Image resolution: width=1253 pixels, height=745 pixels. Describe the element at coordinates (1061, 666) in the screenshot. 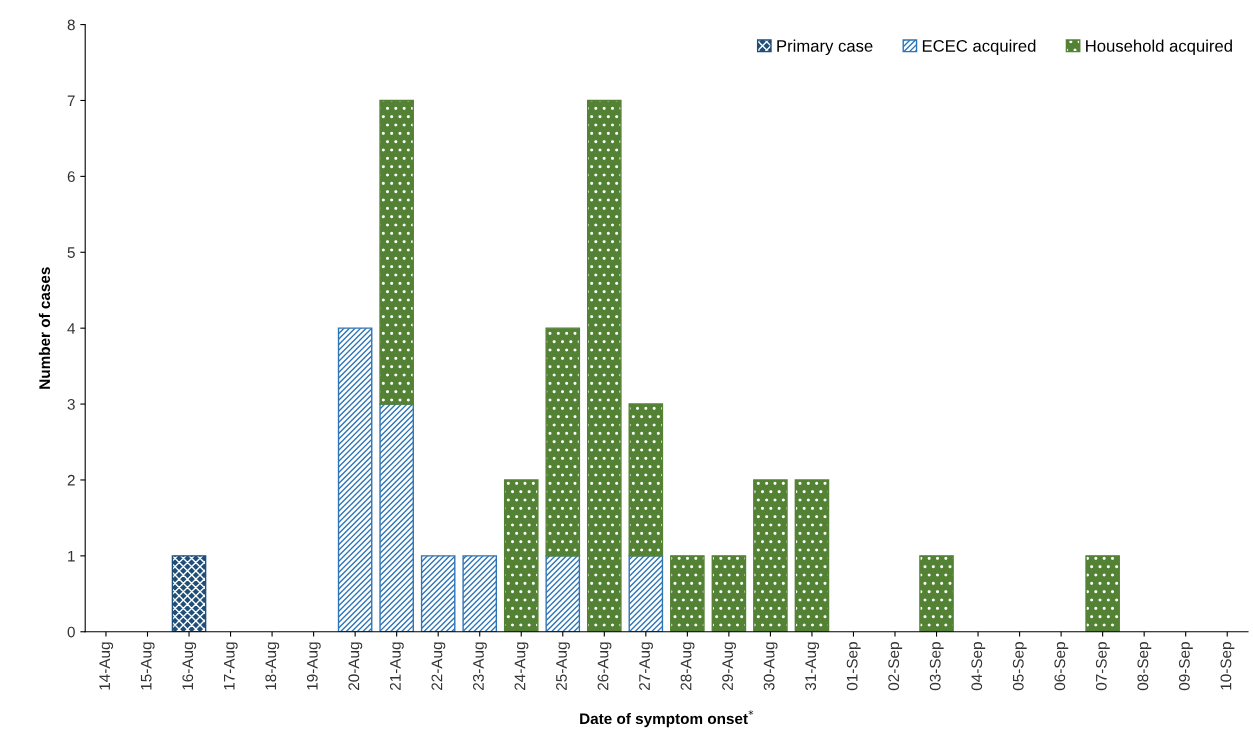

I see `x-tick-label: 06-Sep` at that location.